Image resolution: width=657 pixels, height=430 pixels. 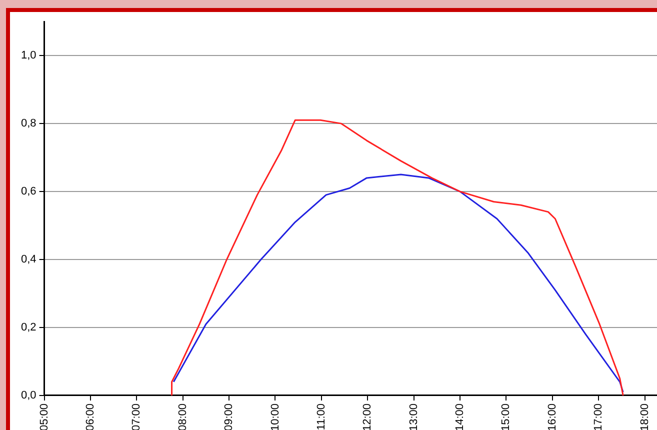 What do you see at coordinates (460, 416) in the screenshot?
I see `x-tick-label: 14:00` at bounding box center [460, 416].